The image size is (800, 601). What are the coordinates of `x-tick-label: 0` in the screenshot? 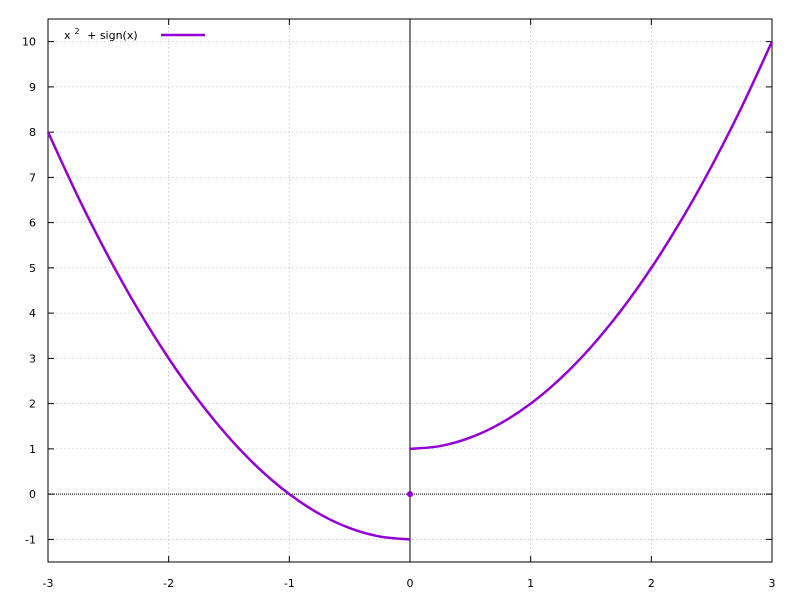 It's located at (410, 583).